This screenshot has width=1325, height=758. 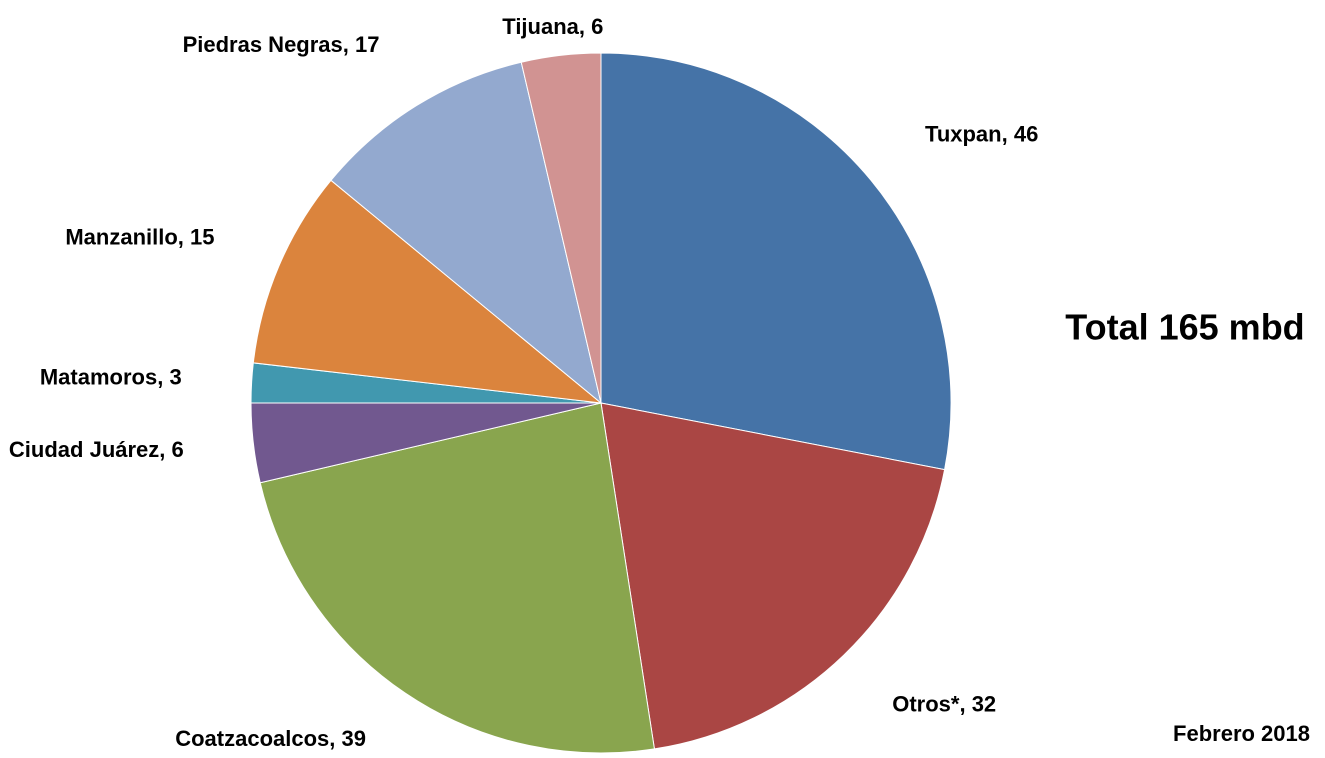 I want to click on slice-label: Manzanillo, 15, so click(x=139, y=236).